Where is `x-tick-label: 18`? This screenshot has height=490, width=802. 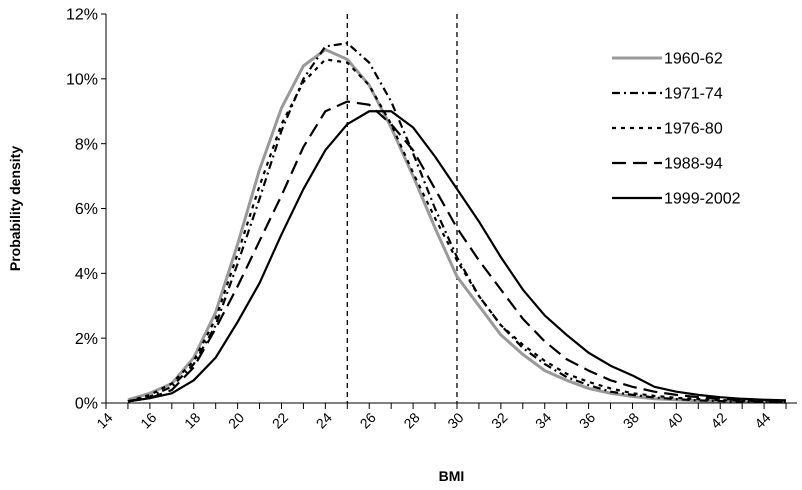
x-tick-label: 18 is located at coordinates (192, 420).